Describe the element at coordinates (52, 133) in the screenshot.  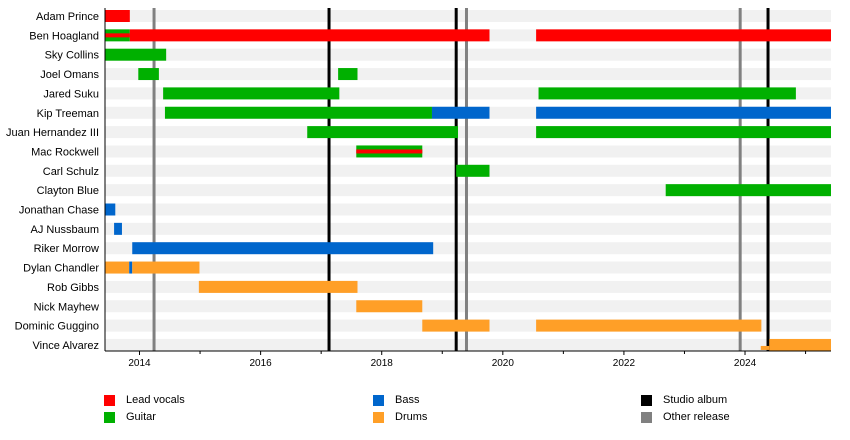
I see `member-name: Juan Hernandez III` at that location.